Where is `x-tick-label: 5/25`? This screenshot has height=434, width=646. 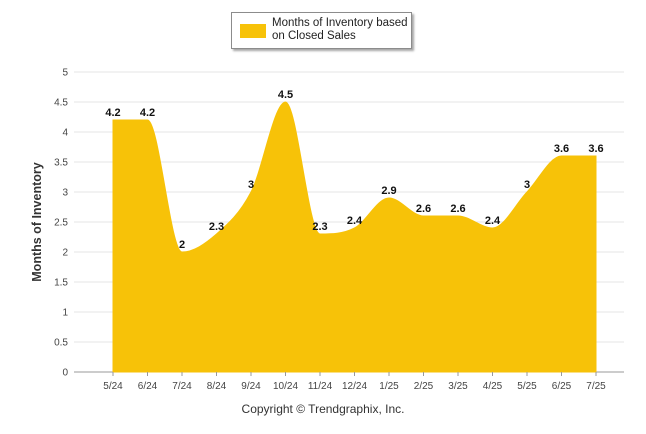
x-tick-label: 5/25 is located at coordinates (527, 386).